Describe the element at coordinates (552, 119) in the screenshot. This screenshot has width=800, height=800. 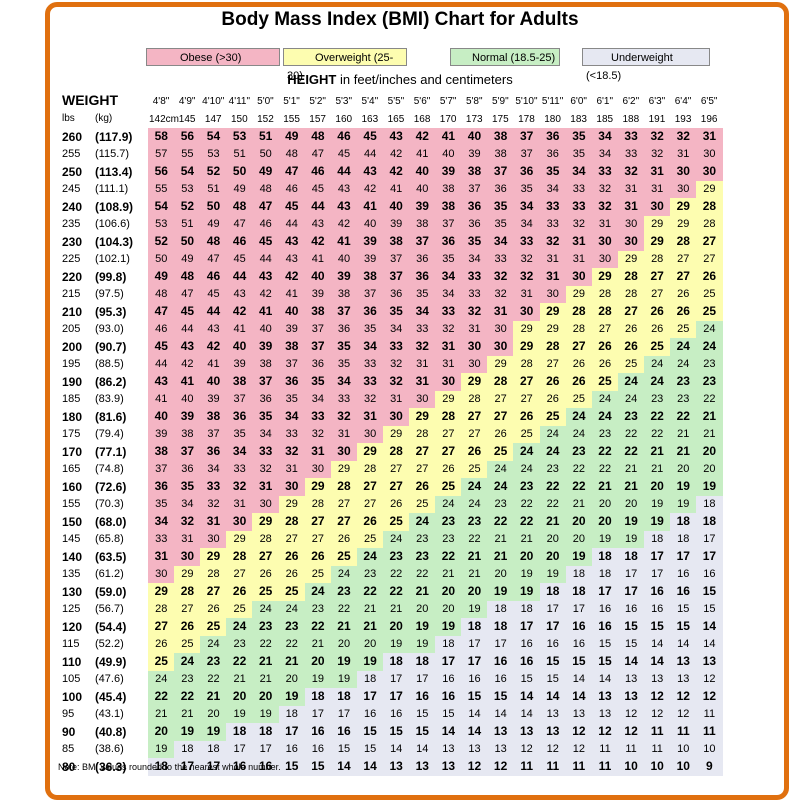
I see `height-cm-label: 180` at that location.